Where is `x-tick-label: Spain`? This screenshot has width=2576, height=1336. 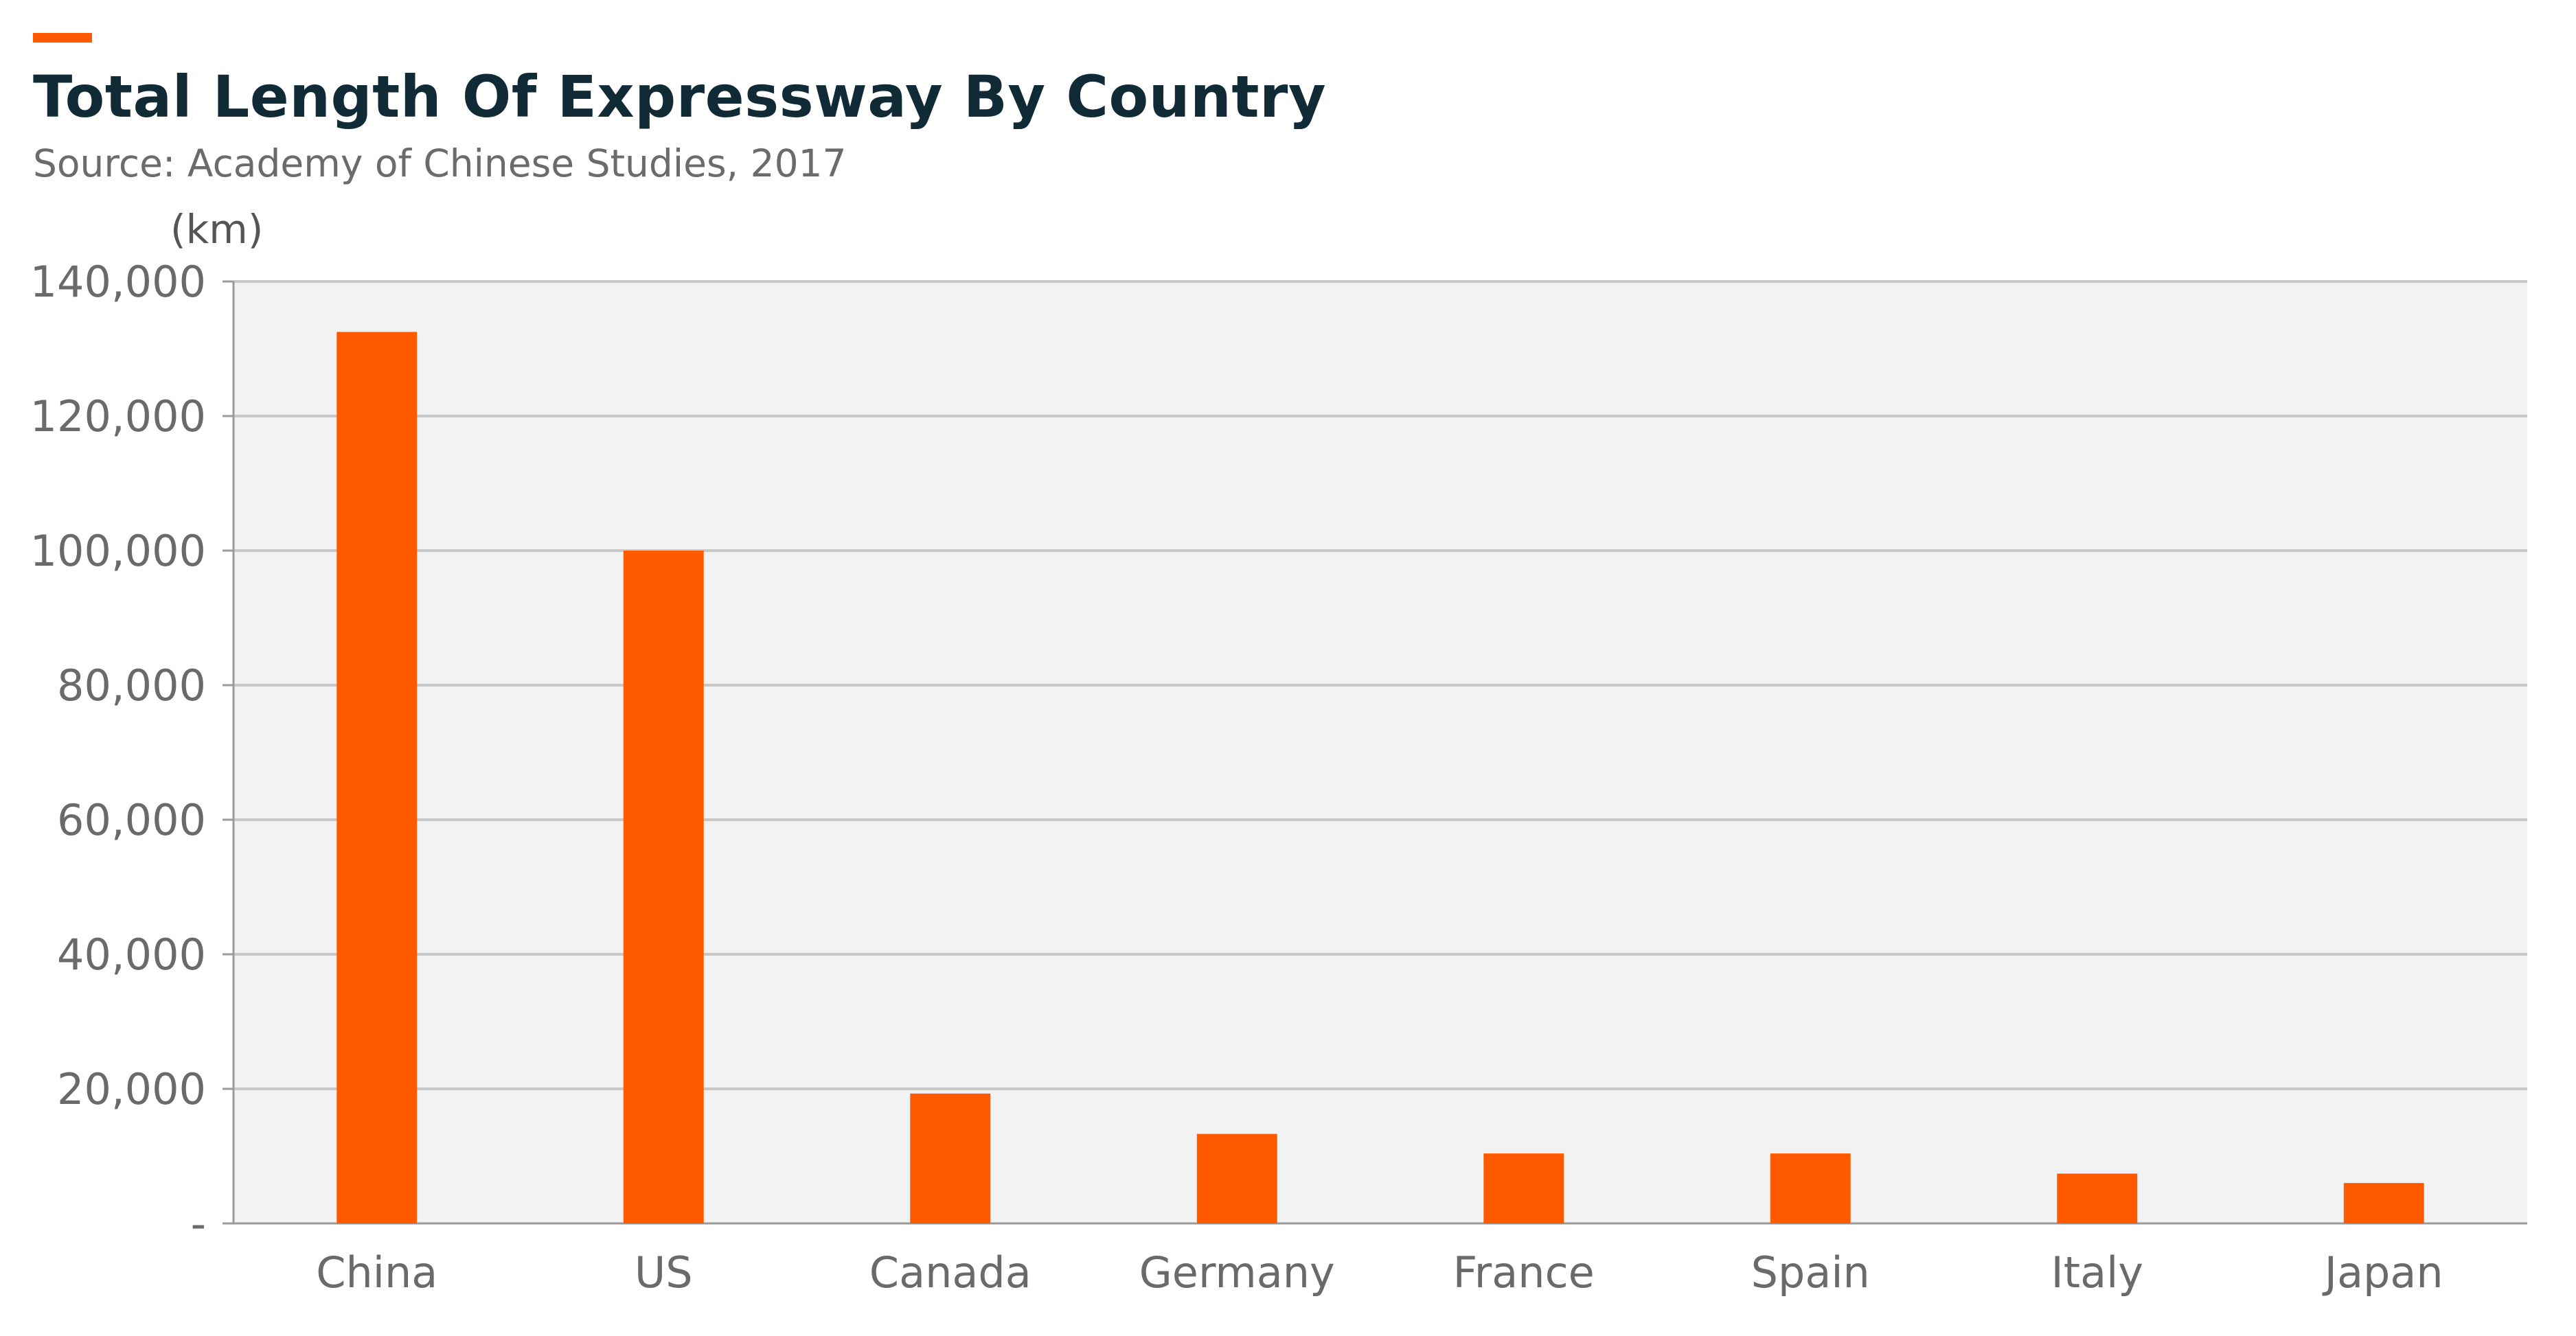 x-tick-label: Spain is located at coordinates (1810, 1272).